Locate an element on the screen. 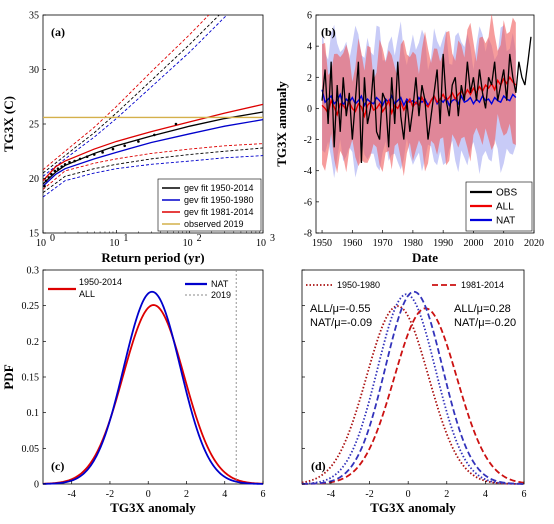 This screenshot has width=554, height=524. panel-b-ylabel: TG3X anomaly is located at coordinates (281, 124).